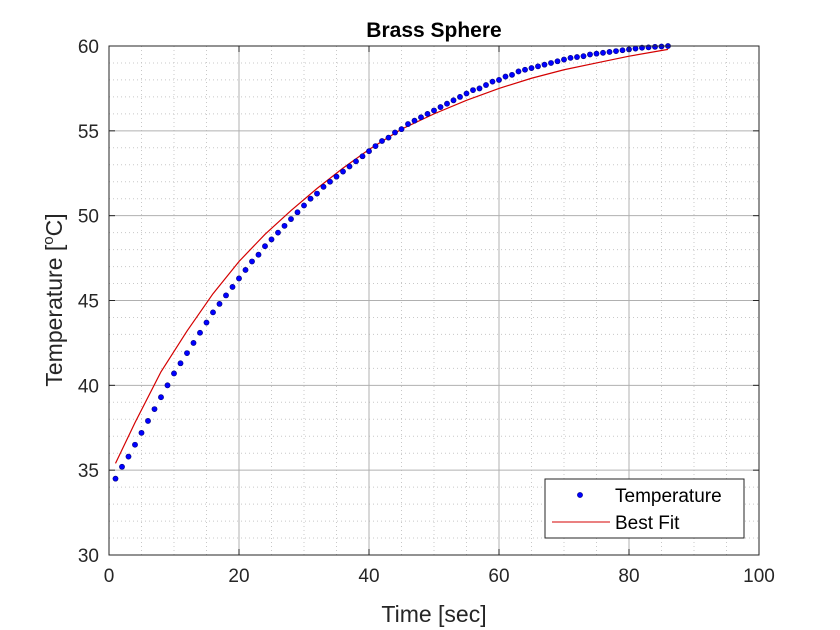 Image resolution: width=840 pixels, height=630 pixels. I want to click on y-axis-label-superscript: o, so click(48, 240).